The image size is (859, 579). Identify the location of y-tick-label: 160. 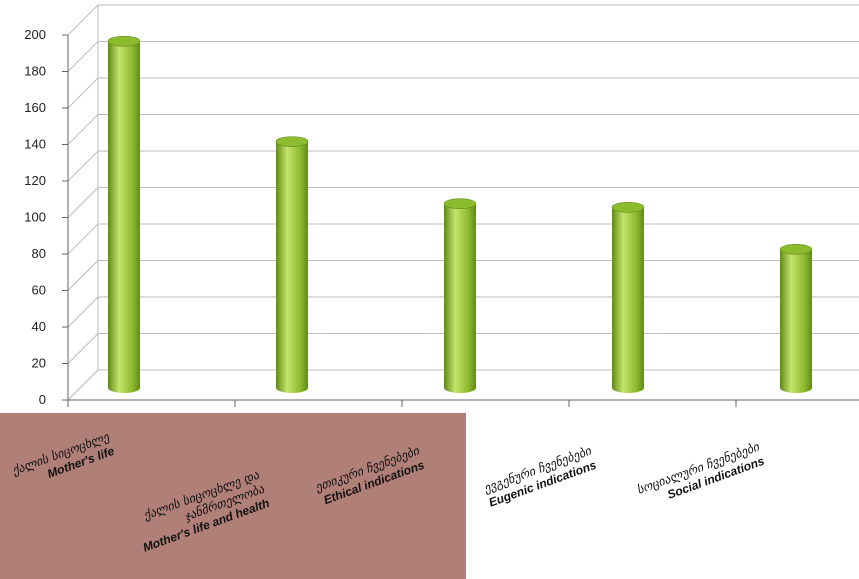
(35, 107).